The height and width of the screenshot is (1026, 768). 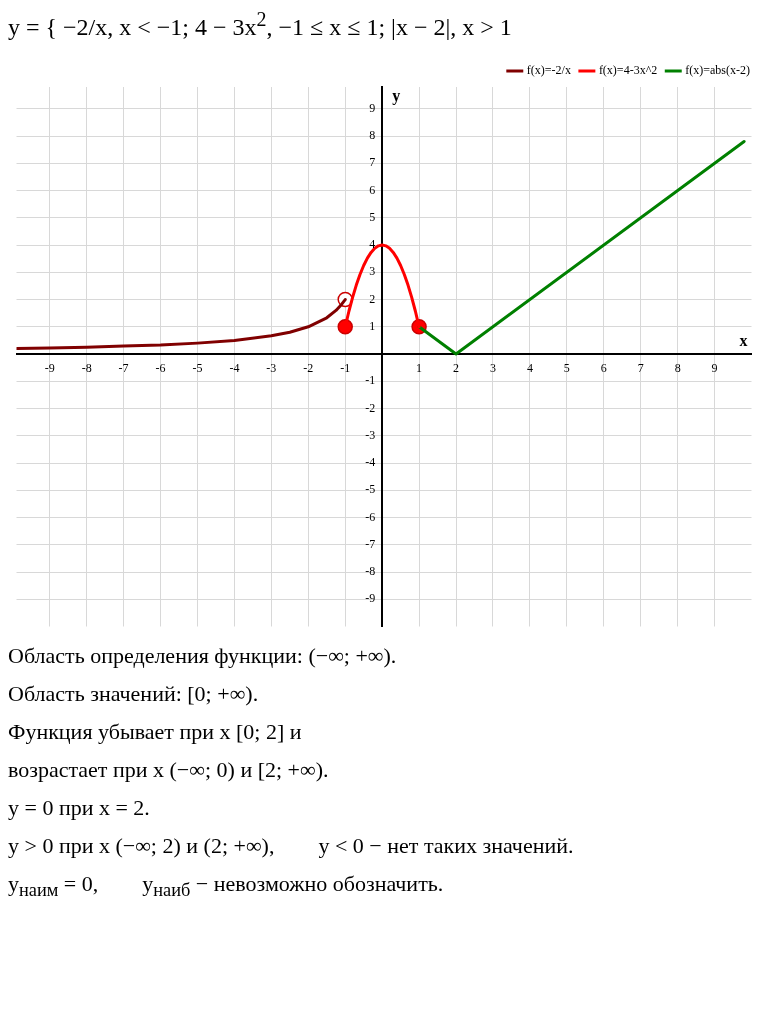 I want to click on legend-label: f(x)=abs(x-2), so click(x=718, y=70).